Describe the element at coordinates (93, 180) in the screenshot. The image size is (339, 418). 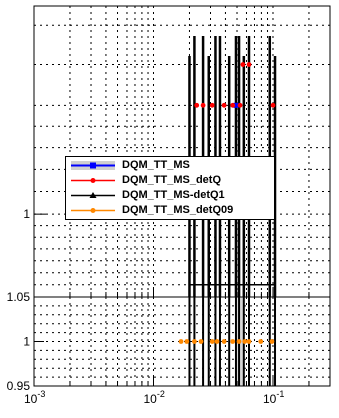
I see `legend-symbol-red-circle-icon` at that location.